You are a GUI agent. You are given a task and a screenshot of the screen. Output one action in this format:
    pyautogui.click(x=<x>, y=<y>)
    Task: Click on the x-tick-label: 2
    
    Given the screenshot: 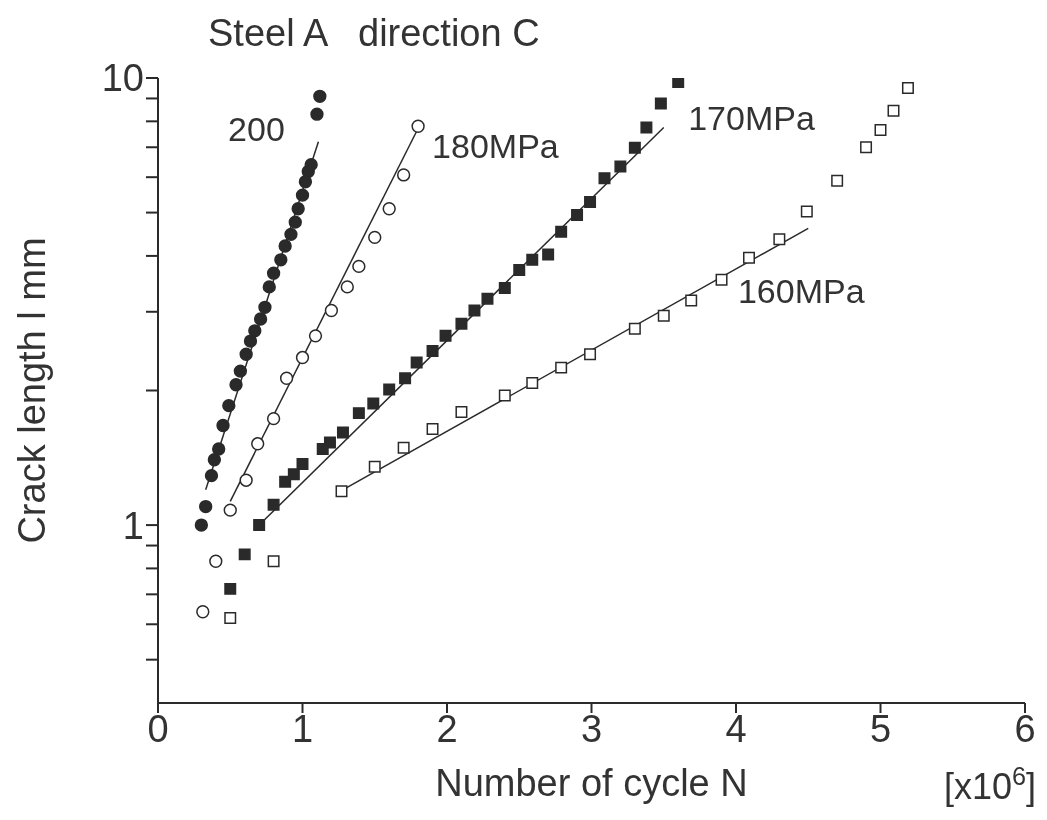 What is the action you would take?
    pyautogui.click(x=447, y=728)
    